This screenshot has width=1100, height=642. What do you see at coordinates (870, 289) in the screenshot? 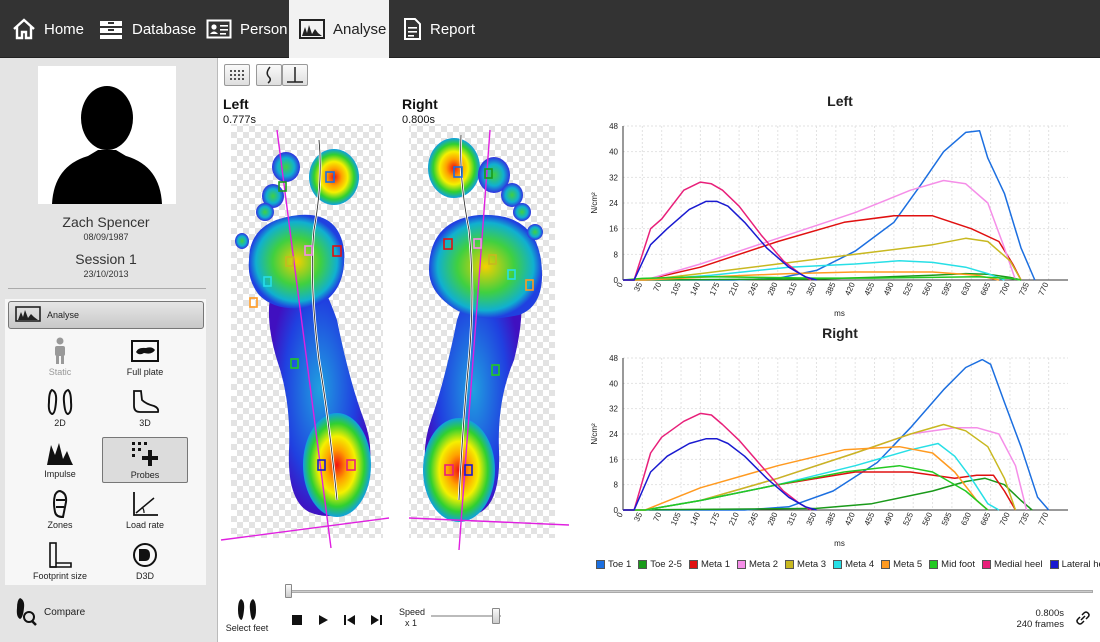
I see `x-tick-label: 455` at bounding box center [870, 289].